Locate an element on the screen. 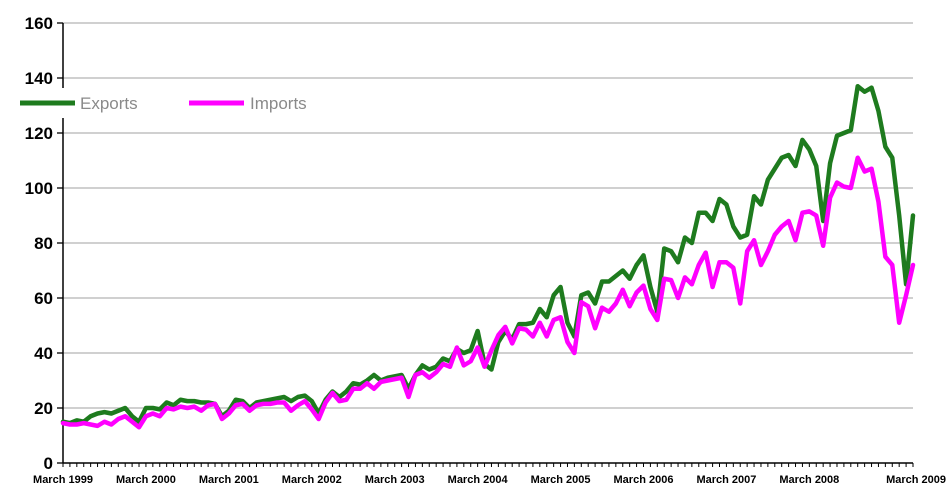 This screenshot has height=490, width=950. x-tick-label: March 1999 is located at coordinates (63, 480).